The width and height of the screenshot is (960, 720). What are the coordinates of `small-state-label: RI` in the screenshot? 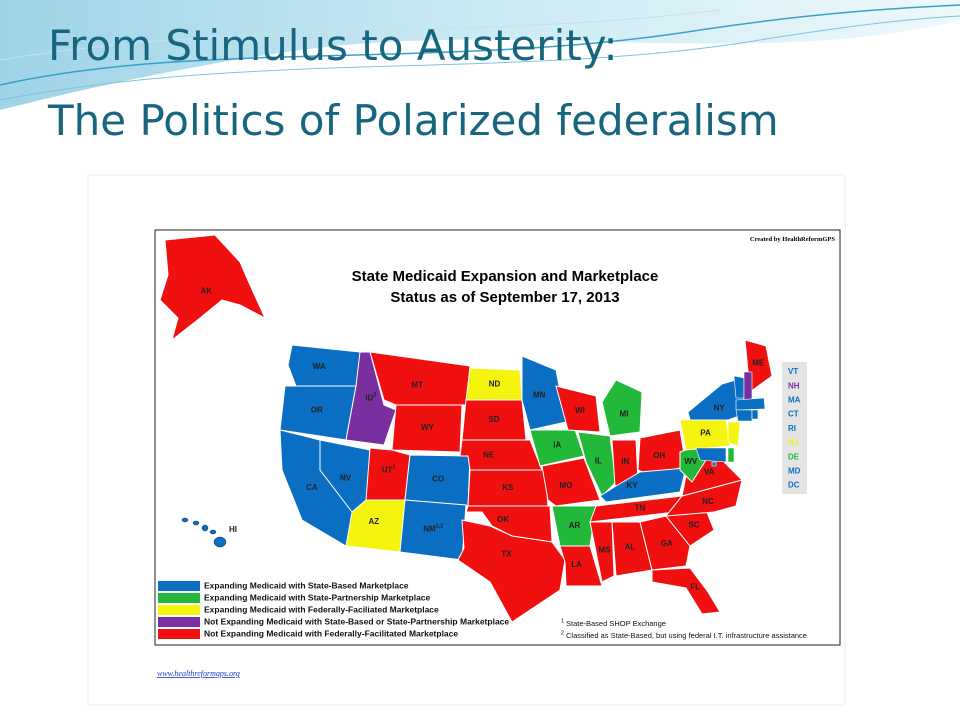 It's located at (792, 428).